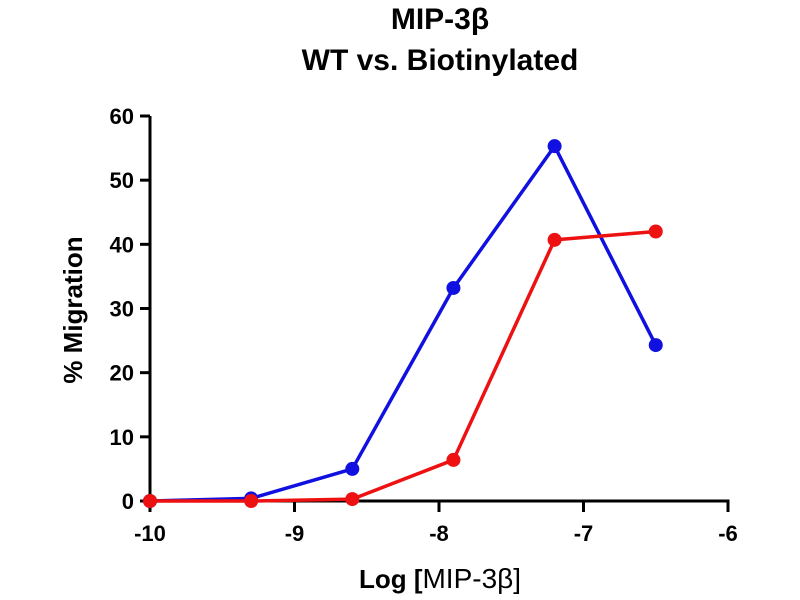 This screenshot has height=600, width=800. Describe the element at coordinates (122, 309) in the screenshot. I see `y-tick-label: 30` at that location.